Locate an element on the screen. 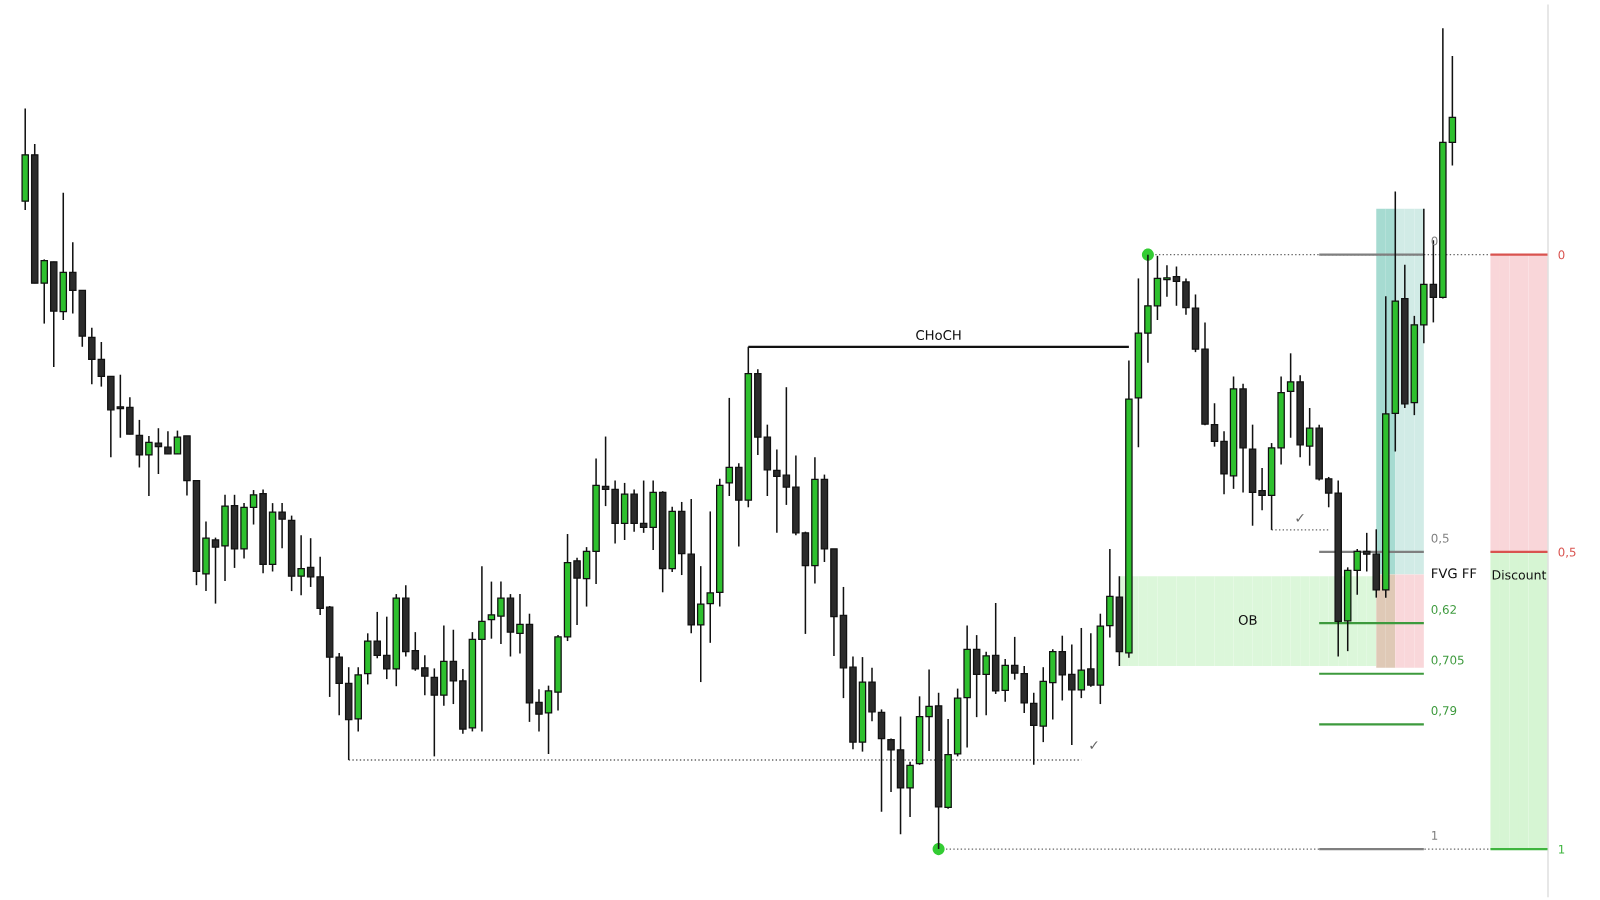  series-label: 0,705 is located at coordinates (1447, 660).